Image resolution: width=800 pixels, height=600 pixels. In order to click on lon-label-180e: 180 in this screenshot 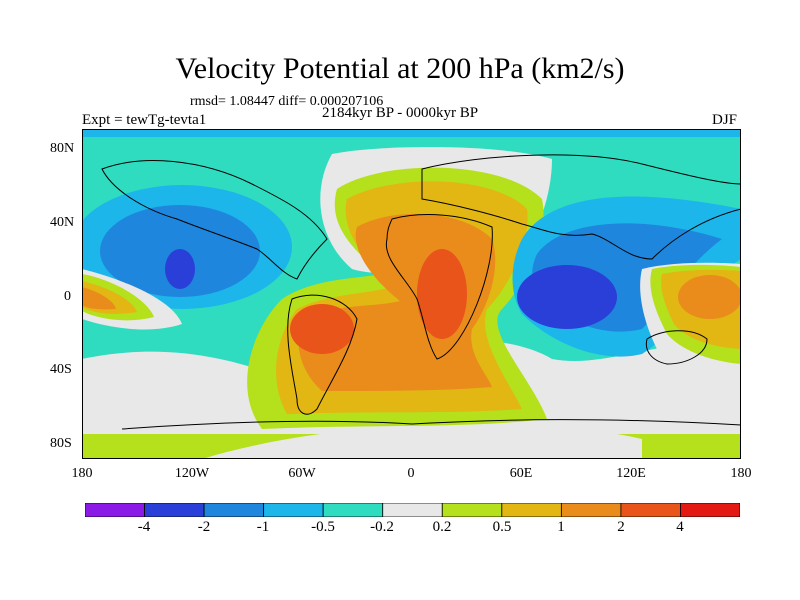, I will do `click(741, 473)`.